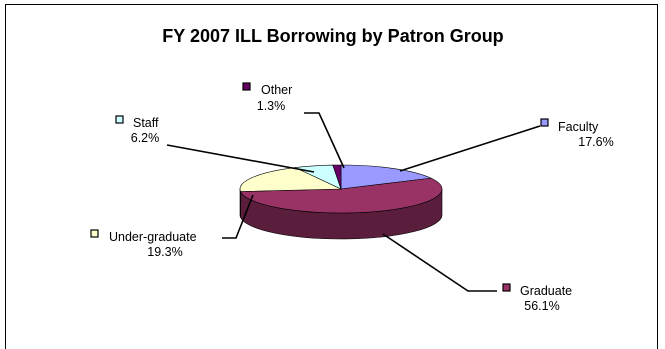 This screenshot has width=665, height=349. What do you see at coordinates (595, 142) in the screenshot?
I see `slice-value-faculty: 17.6%` at bounding box center [595, 142].